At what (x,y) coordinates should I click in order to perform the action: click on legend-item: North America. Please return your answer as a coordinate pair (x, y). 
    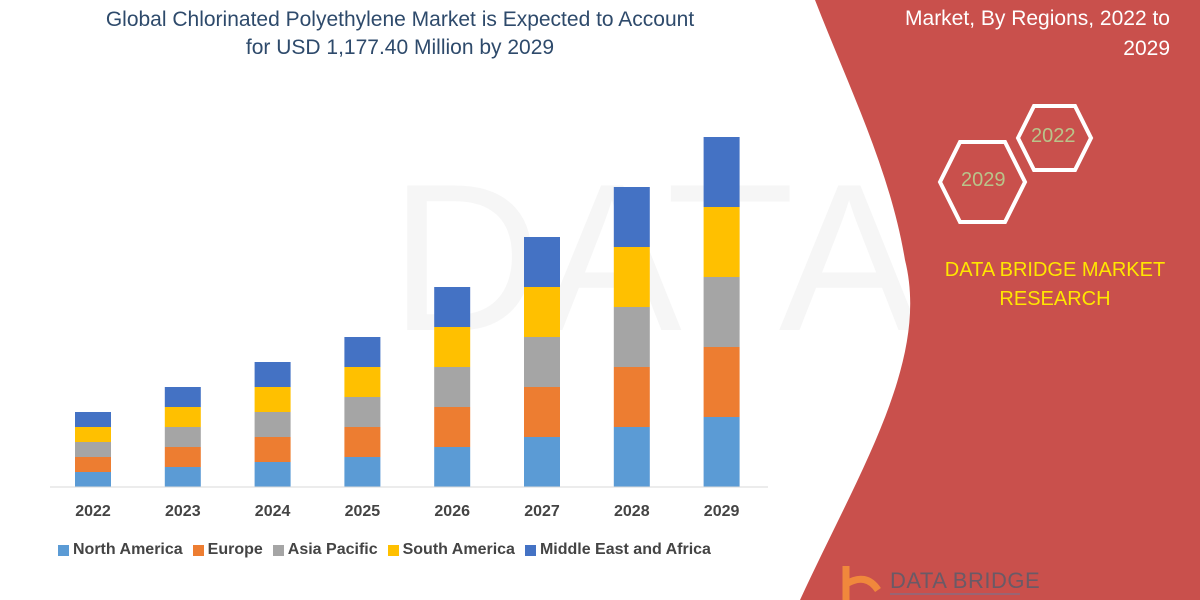
    Looking at the image, I should click on (120, 550).